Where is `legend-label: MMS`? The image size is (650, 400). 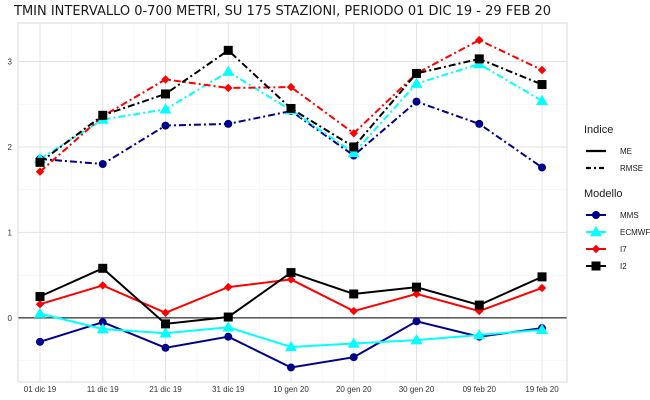
legend-label: MMS is located at coordinates (629, 215).